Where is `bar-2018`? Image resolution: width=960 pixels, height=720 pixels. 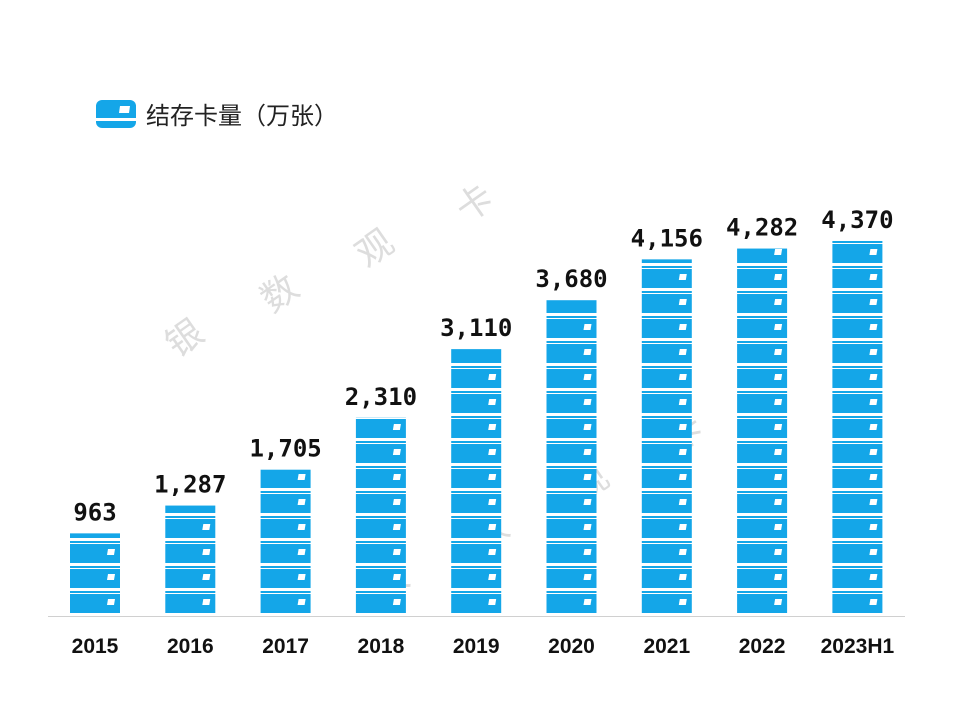 bar-2018 is located at coordinates (380, 516).